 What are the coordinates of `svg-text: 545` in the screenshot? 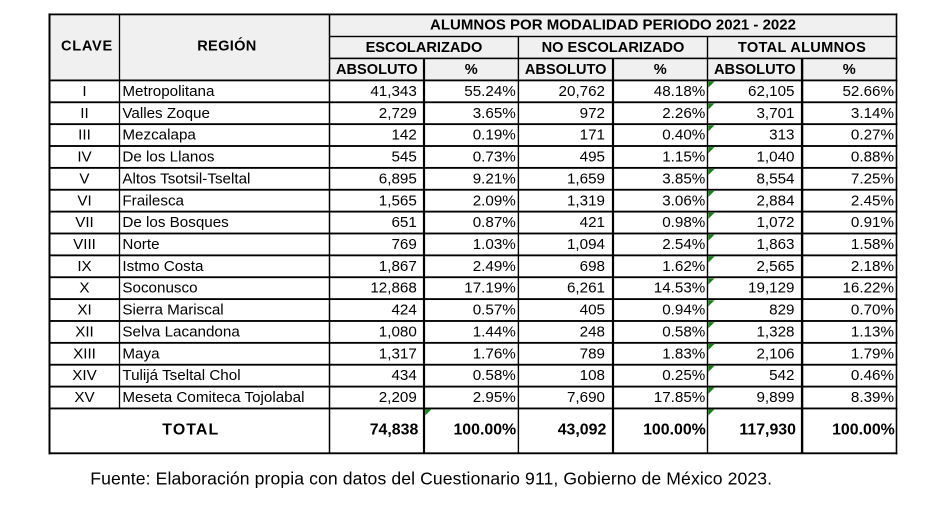 It's located at (403, 157).